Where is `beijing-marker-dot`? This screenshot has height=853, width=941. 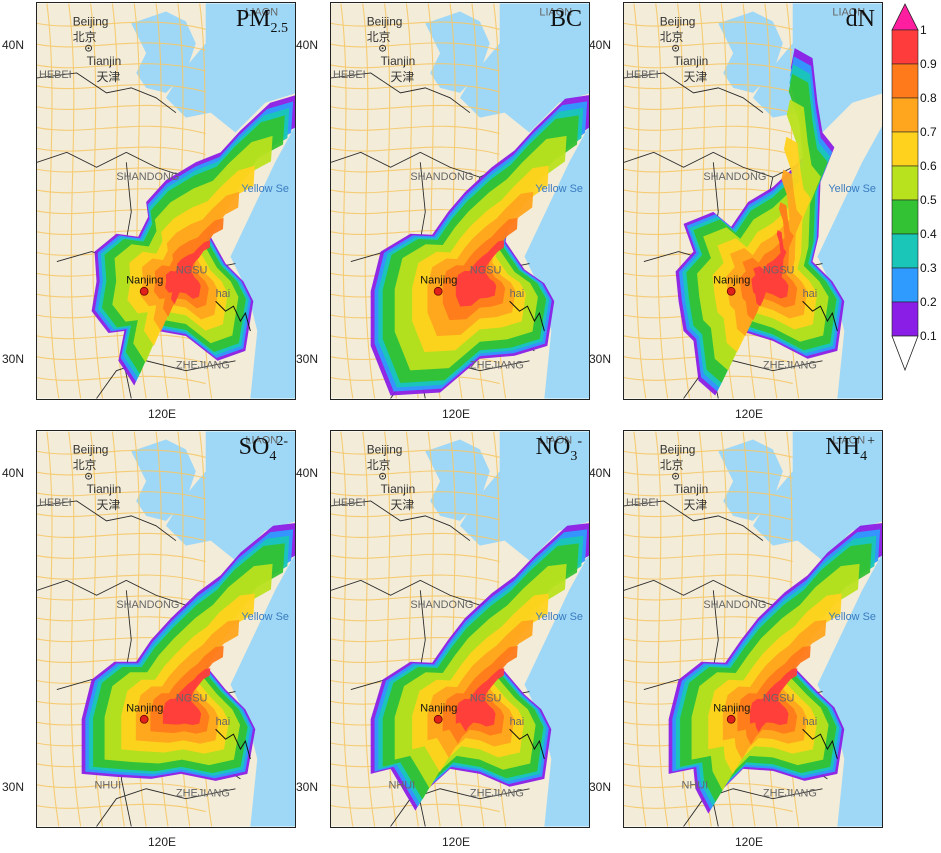 beijing-marker-dot is located at coordinates (382, 48).